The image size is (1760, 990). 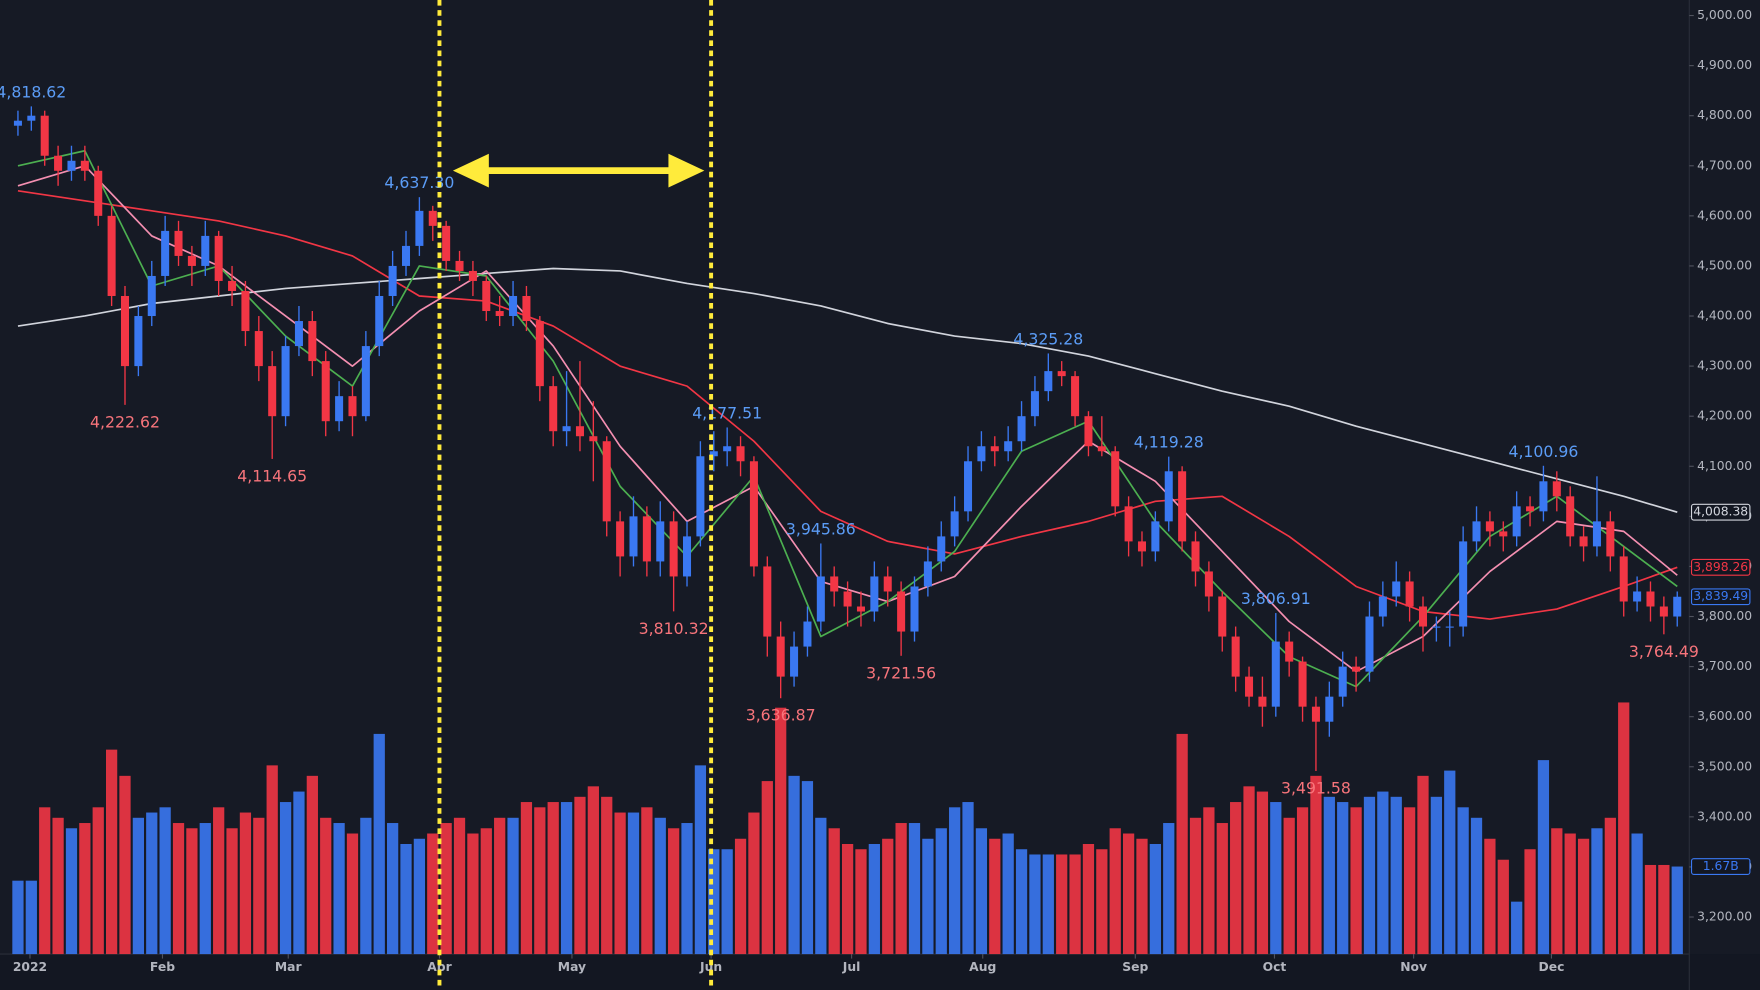 I want to click on x-tick-label: Nov, so click(x=1413, y=967).